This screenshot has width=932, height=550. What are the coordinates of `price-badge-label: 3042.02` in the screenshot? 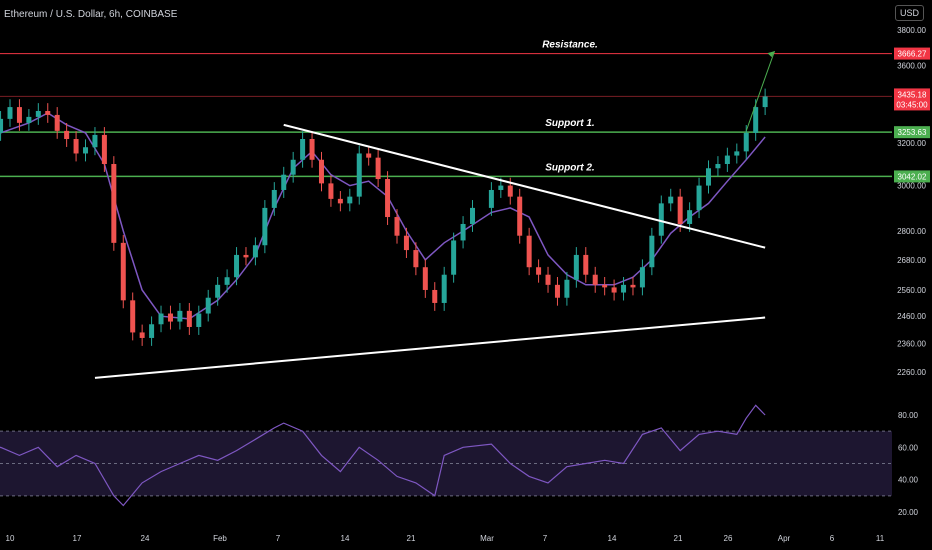 It's located at (912, 176).